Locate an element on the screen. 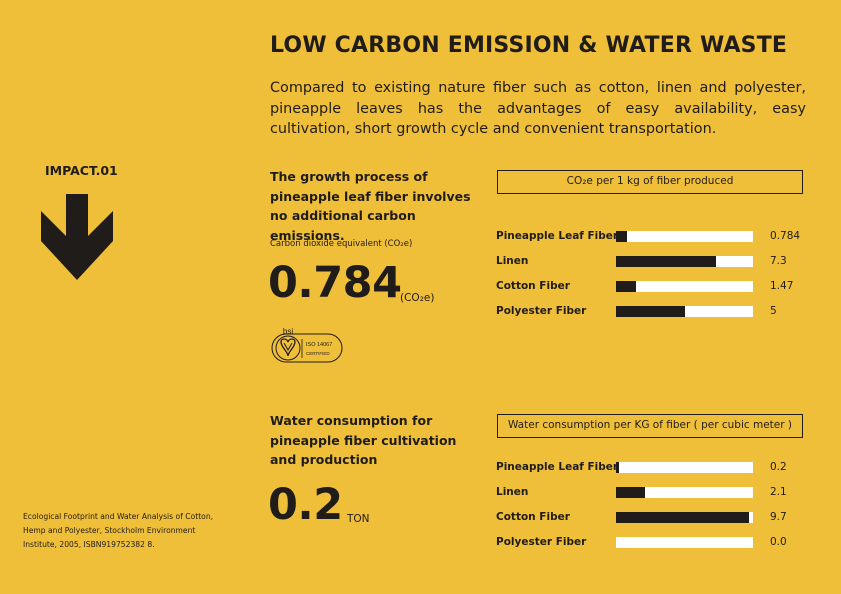  bar-row: Linen 7.3 is located at coordinates (656, 262).